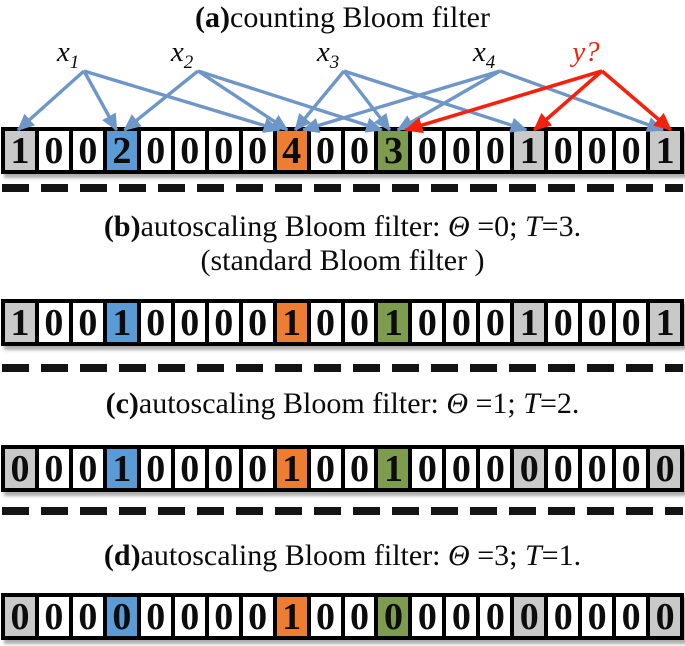 The height and width of the screenshot is (646, 685). I want to click on title-segment: =1., so click(561, 555).